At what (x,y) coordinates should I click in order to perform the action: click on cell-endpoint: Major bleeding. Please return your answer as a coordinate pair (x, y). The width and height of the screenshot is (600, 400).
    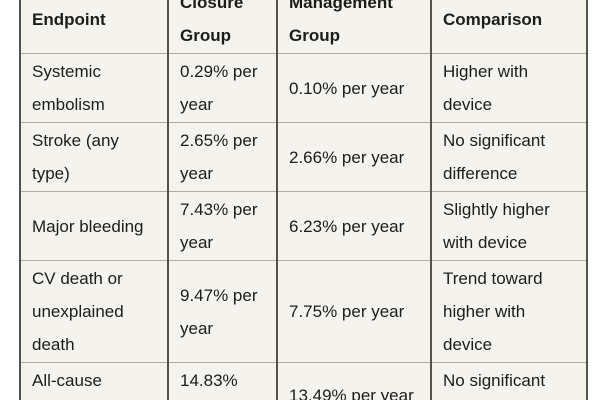
    Looking at the image, I should click on (94, 226).